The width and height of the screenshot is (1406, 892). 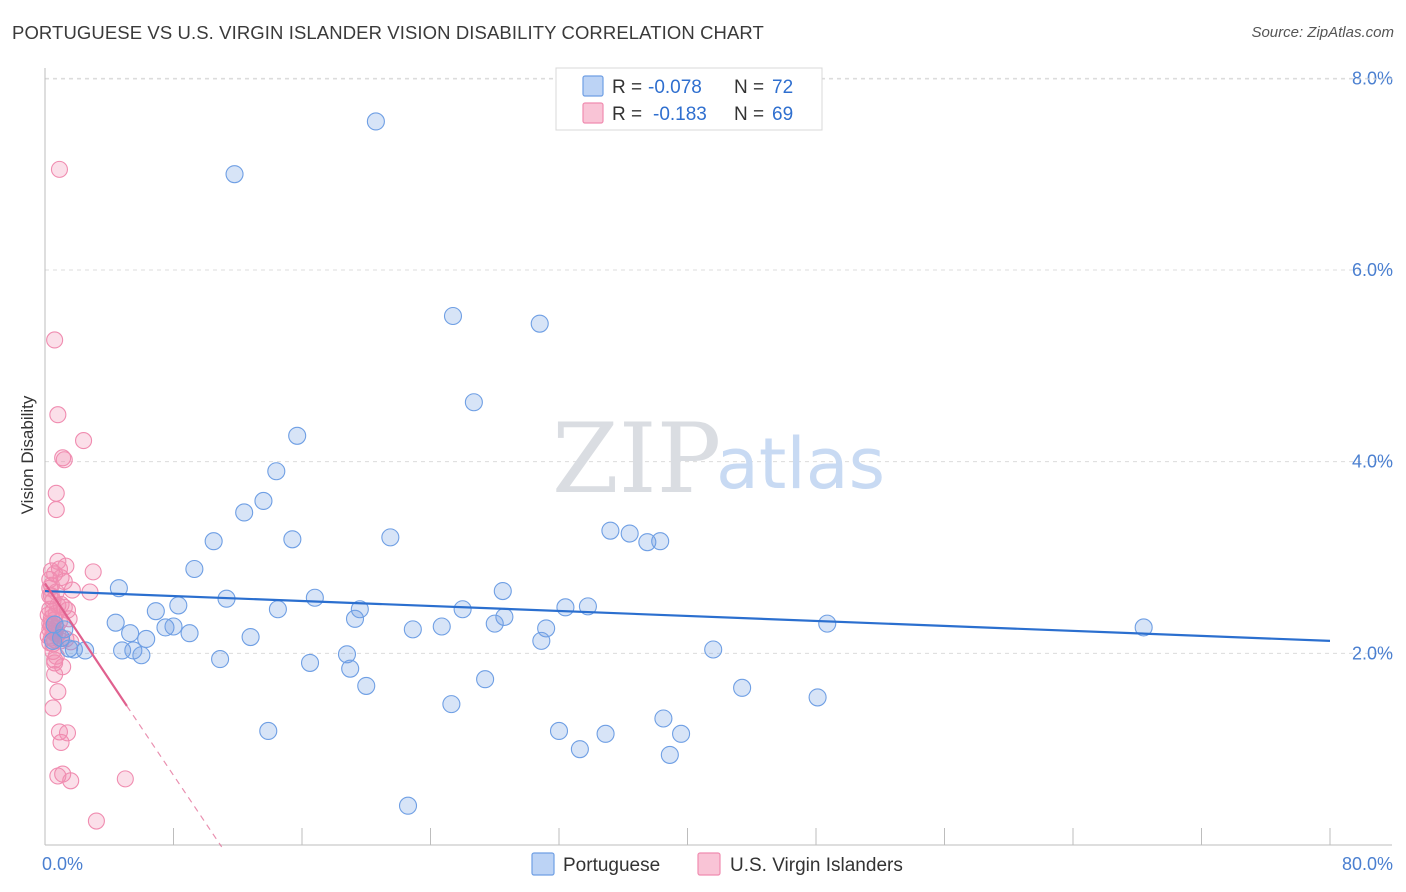 What do you see at coordinates (62, 864) in the screenshot?
I see `x-tick-label-0: 0.0%` at bounding box center [62, 864].